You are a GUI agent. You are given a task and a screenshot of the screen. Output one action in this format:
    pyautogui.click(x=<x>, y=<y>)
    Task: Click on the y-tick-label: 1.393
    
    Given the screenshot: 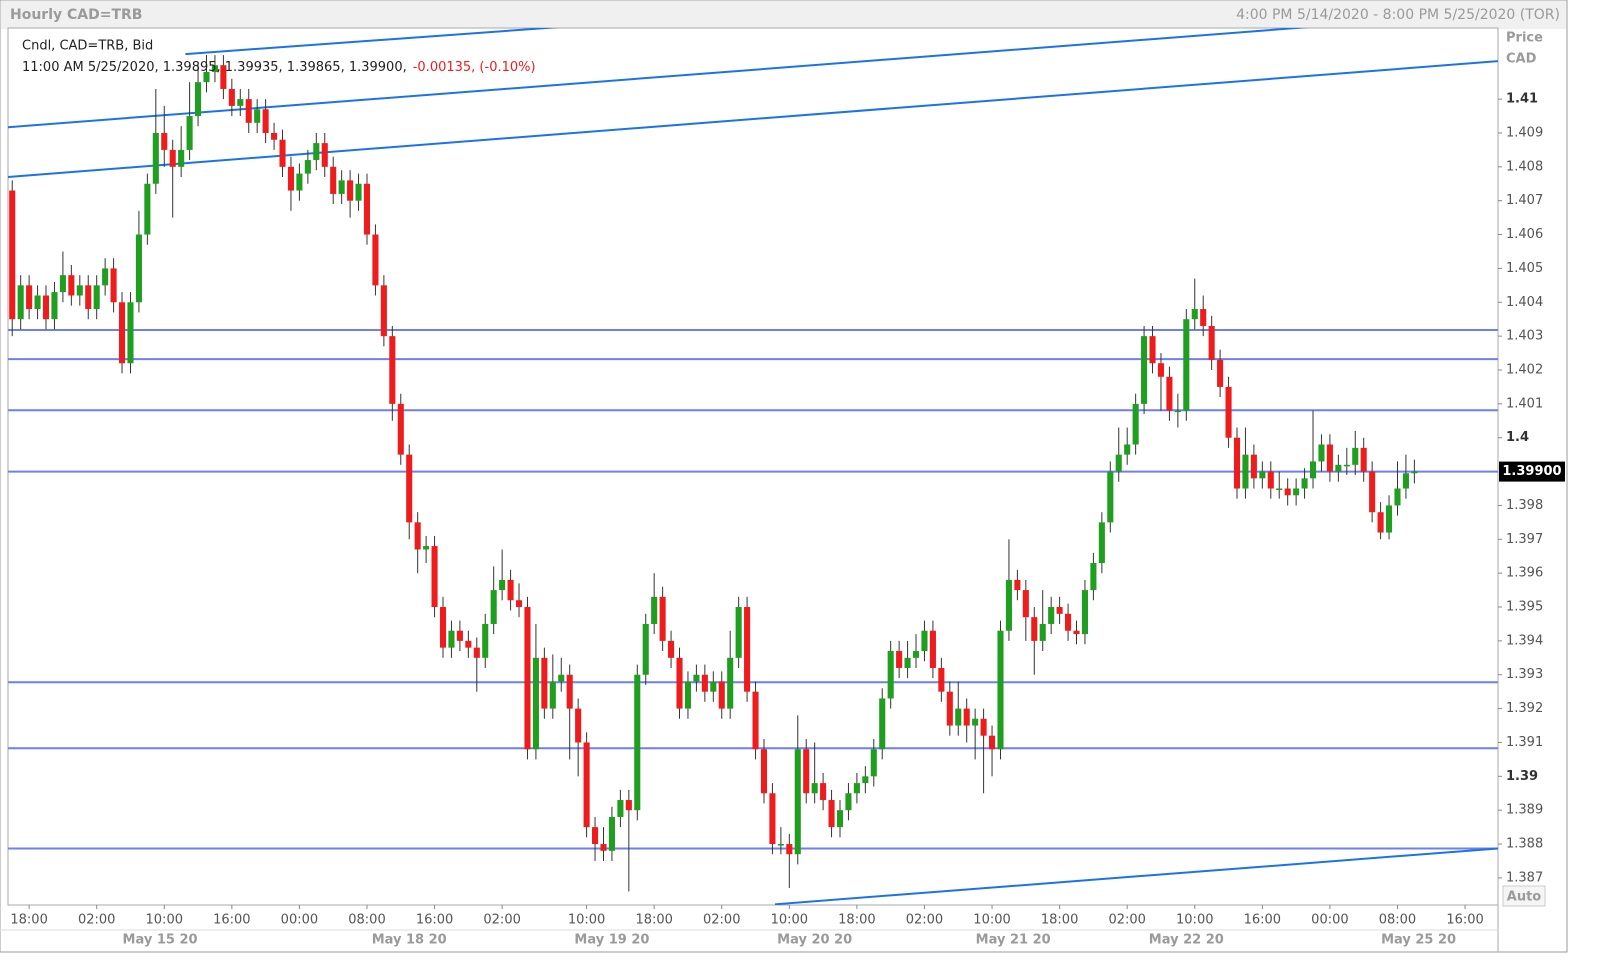 What is the action you would take?
    pyautogui.click(x=1524, y=674)
    